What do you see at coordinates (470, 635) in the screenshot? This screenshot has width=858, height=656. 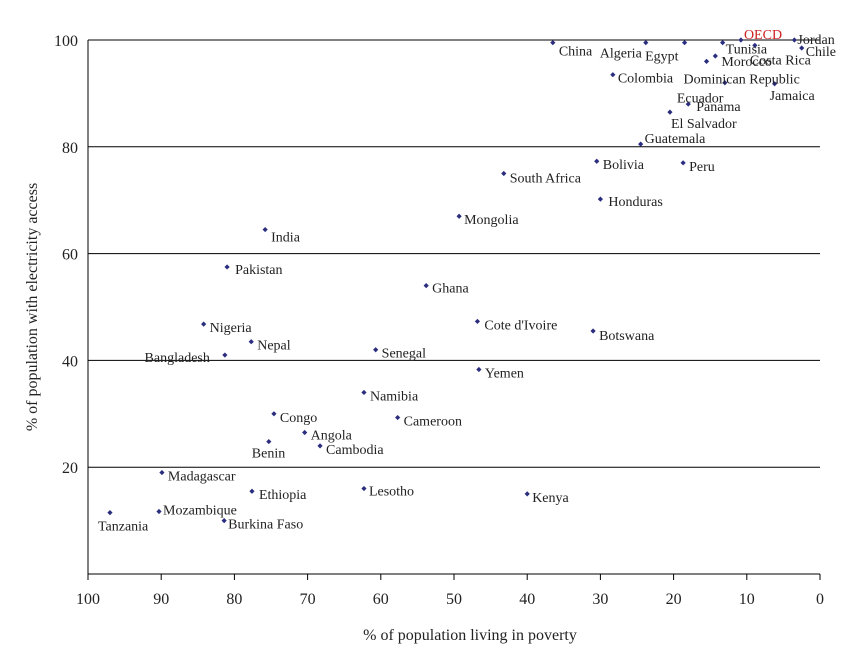 I see `x-axis-label: % of population living in poverty` at bounding box center [470, 635].